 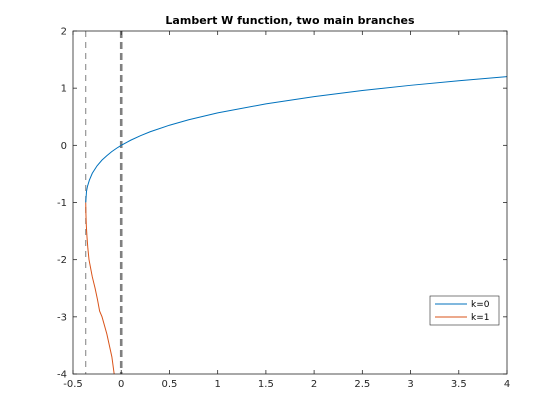 What do you see at coordinates (459, 384) in the screenshot?
I see `x-tick-label: 3.5` at bounding box center [459, 384].